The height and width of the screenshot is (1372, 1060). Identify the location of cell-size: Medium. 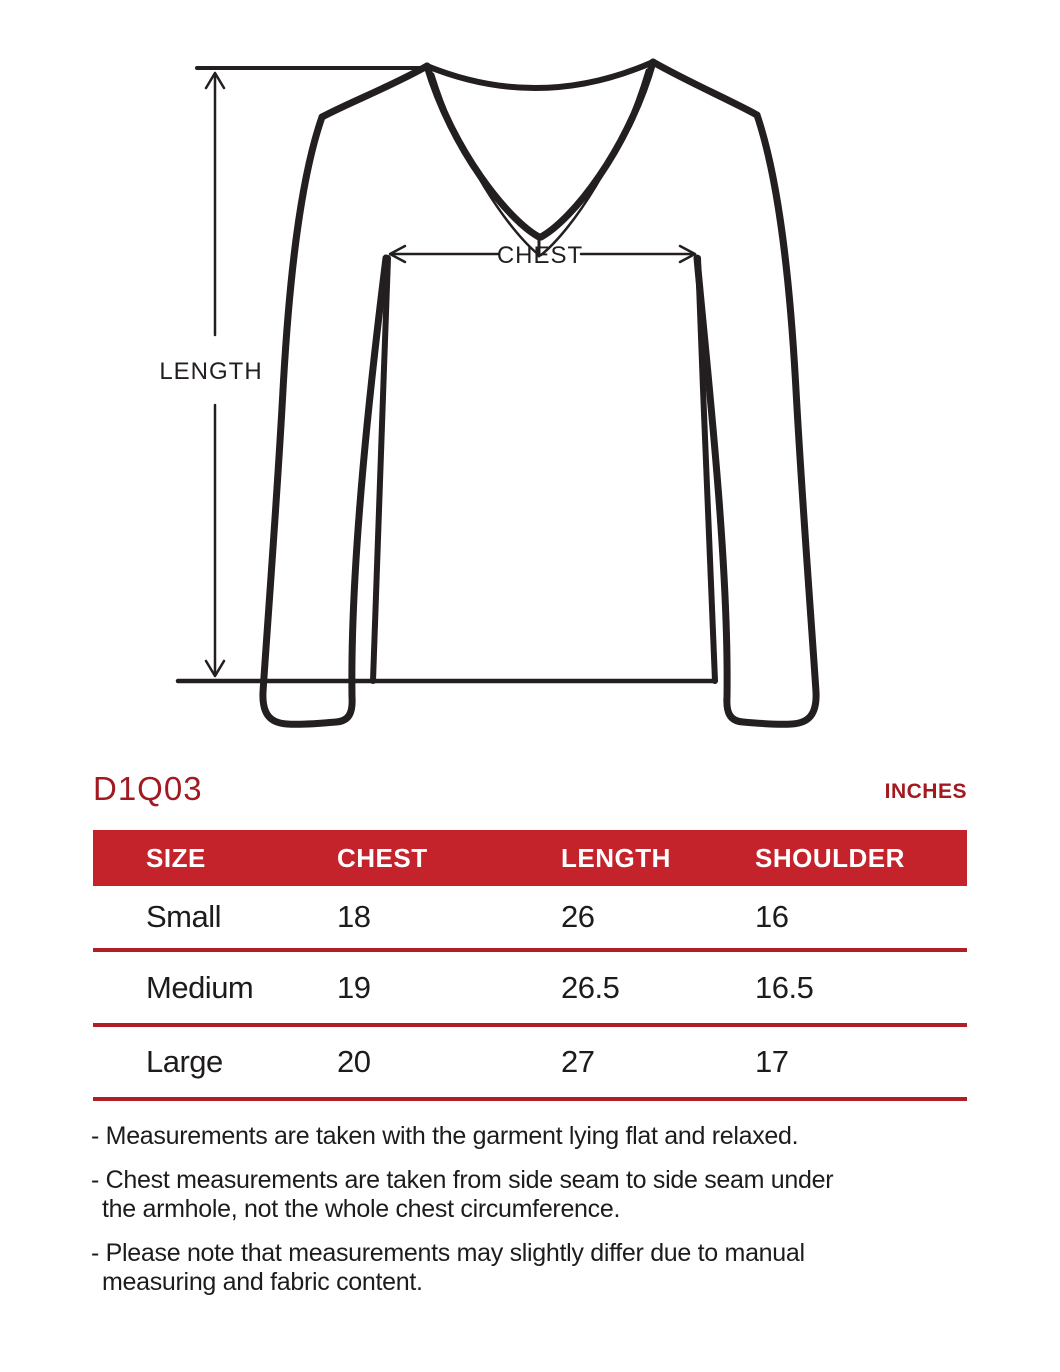
(200, 987).